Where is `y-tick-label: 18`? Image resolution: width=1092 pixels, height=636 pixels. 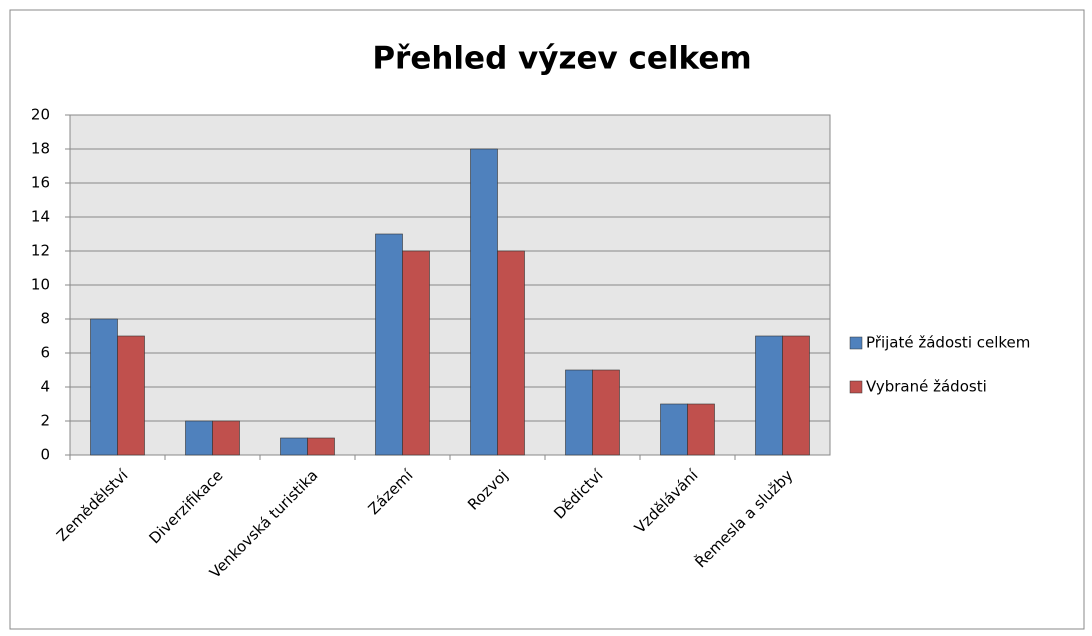 y-tick-label: 18 is located at coordinates (40, 149).